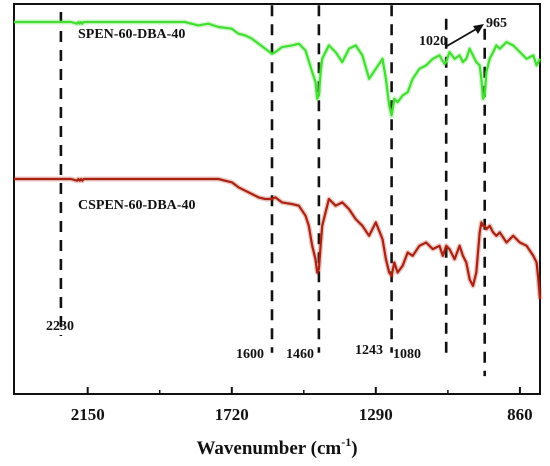  I want to click on arrow-965-shaft, so click(462, 37).